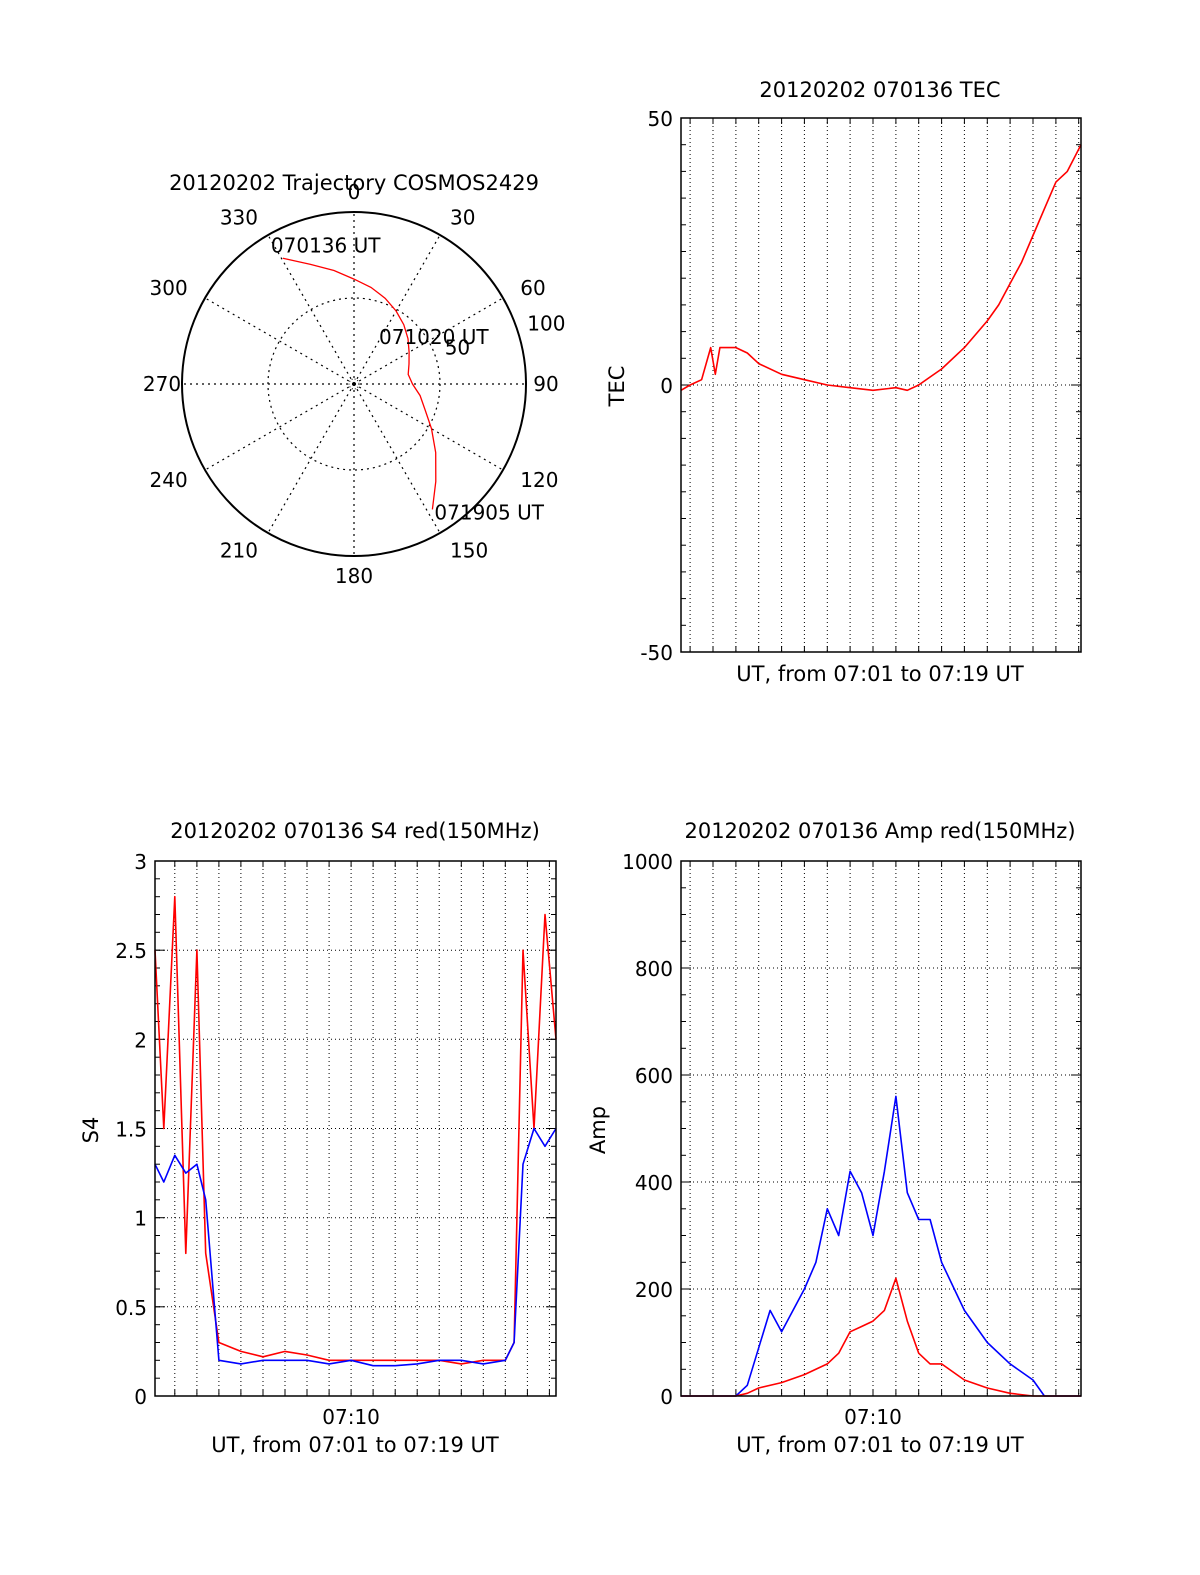 The width and height of the screenshot is (1200, 1575). What do you see at coordinates (539, 480) in the screenshot?
I see `polar-angle-label: 120` at bounding box center [539, 480].